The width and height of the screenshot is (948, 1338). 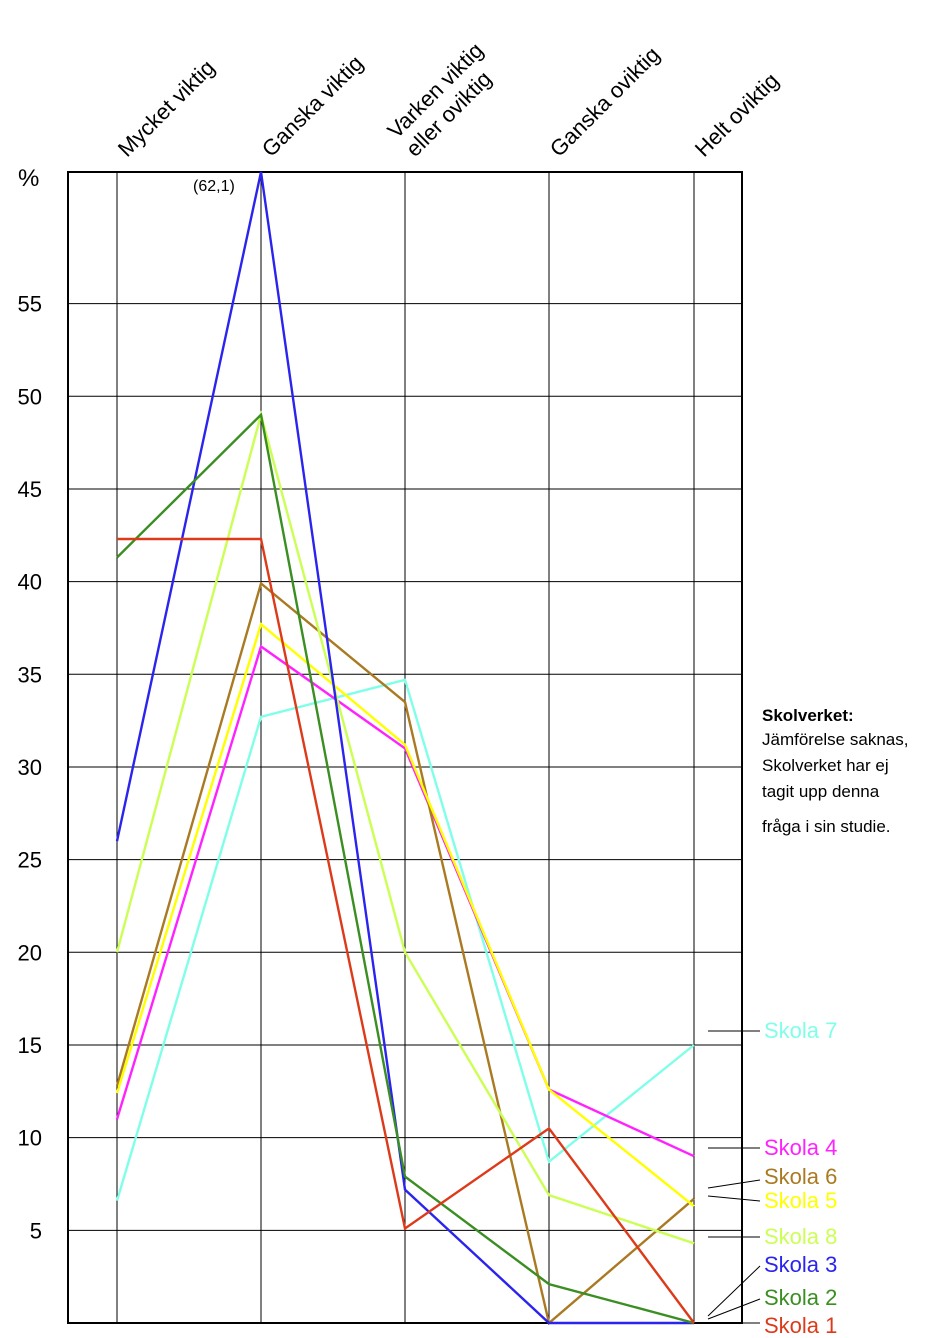 I want to click on legend-label: Skola 1, so click(x=800, y=1325).